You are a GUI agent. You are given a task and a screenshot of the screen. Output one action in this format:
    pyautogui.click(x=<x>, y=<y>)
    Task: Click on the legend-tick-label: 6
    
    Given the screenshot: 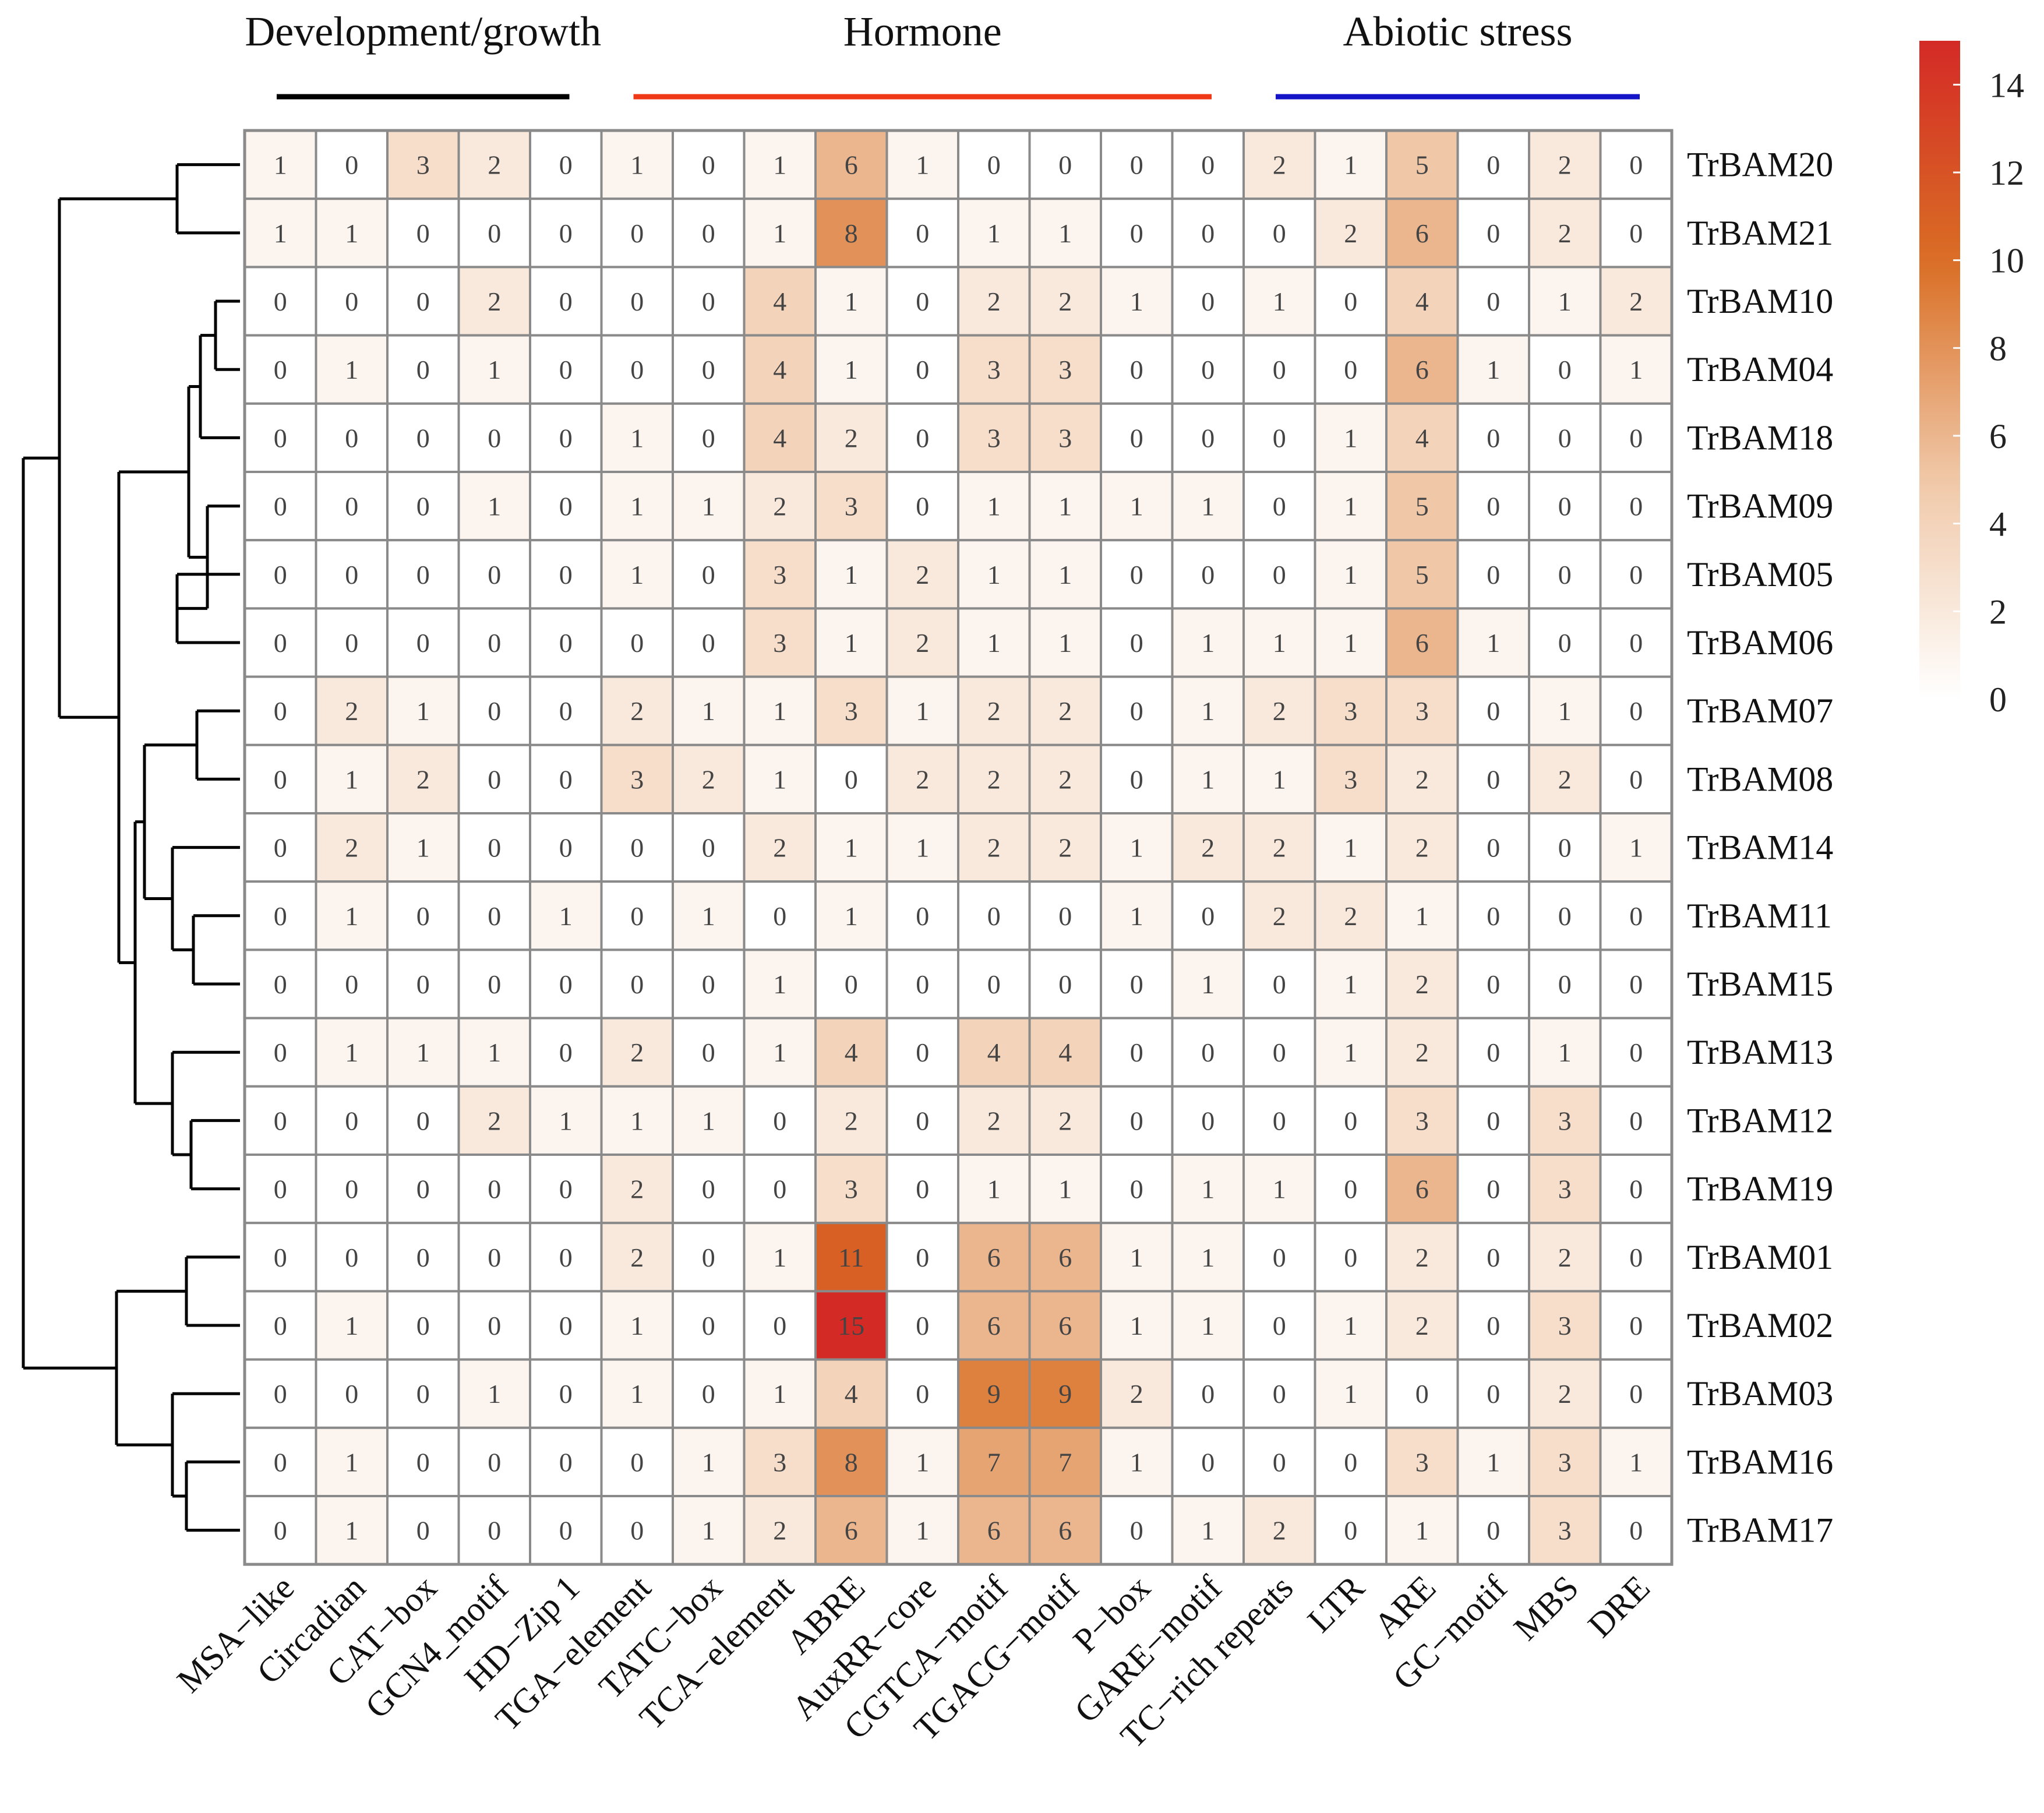 What is the action you would take?
    pyautogui.click(x=1998, y=436)
    